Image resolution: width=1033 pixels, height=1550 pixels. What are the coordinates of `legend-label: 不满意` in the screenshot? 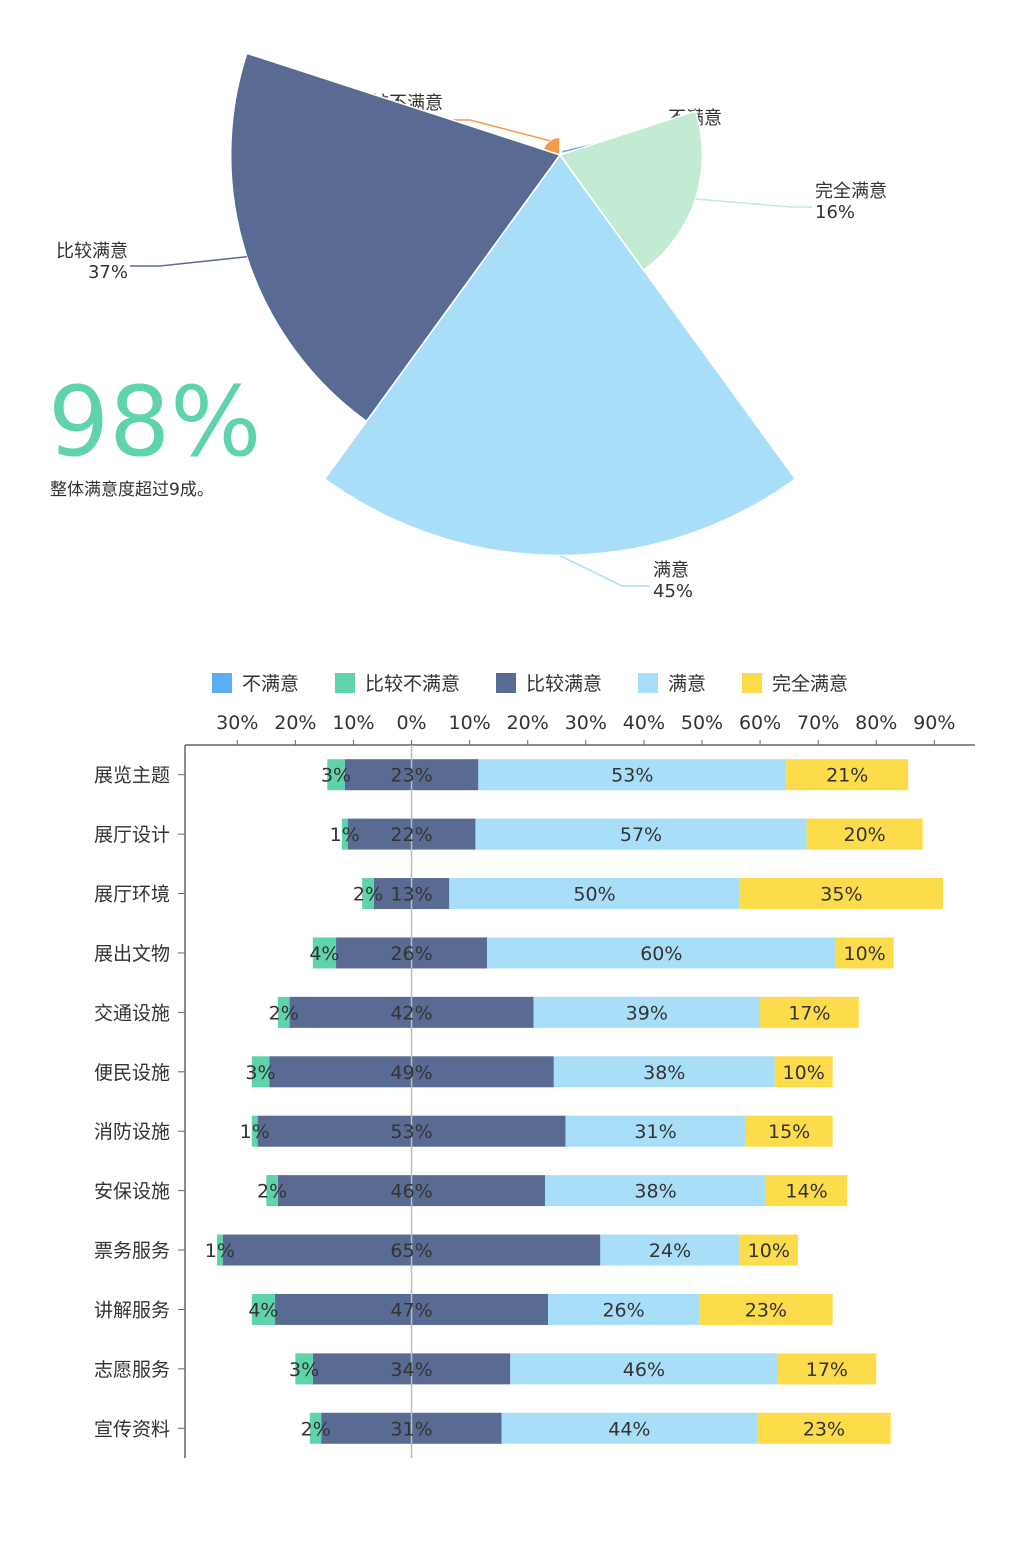 It's located at (270, 684).